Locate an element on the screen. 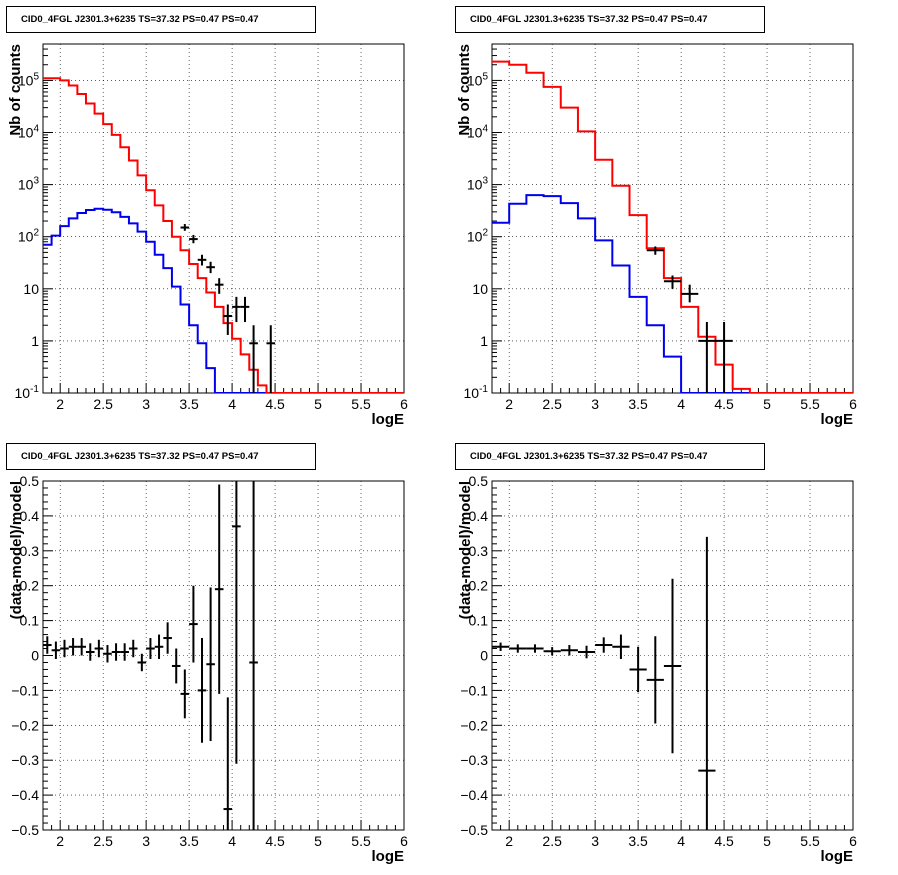 The height and width of the screenshot is (875, 898). y-tick-label: 1 is located at coordinates (35, 341).